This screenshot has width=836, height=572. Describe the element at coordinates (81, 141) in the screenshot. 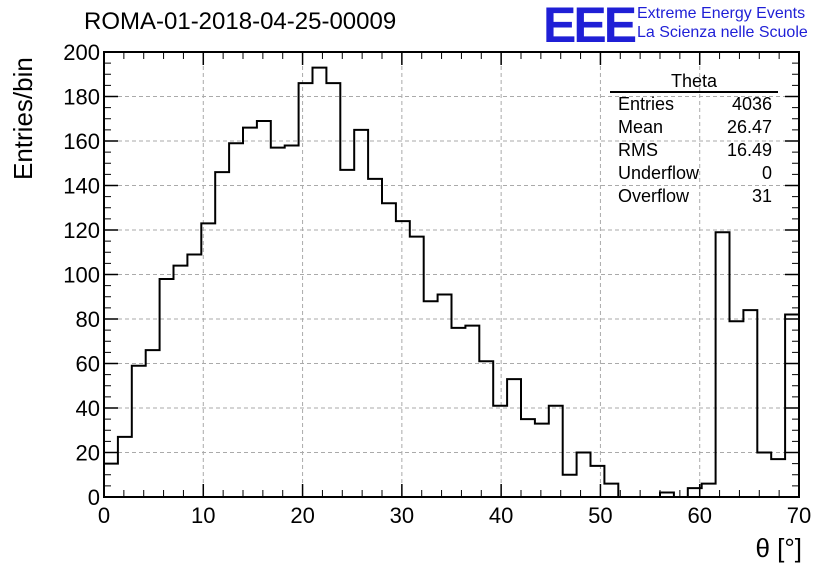

I see `y-tick-label: 160` at that location.